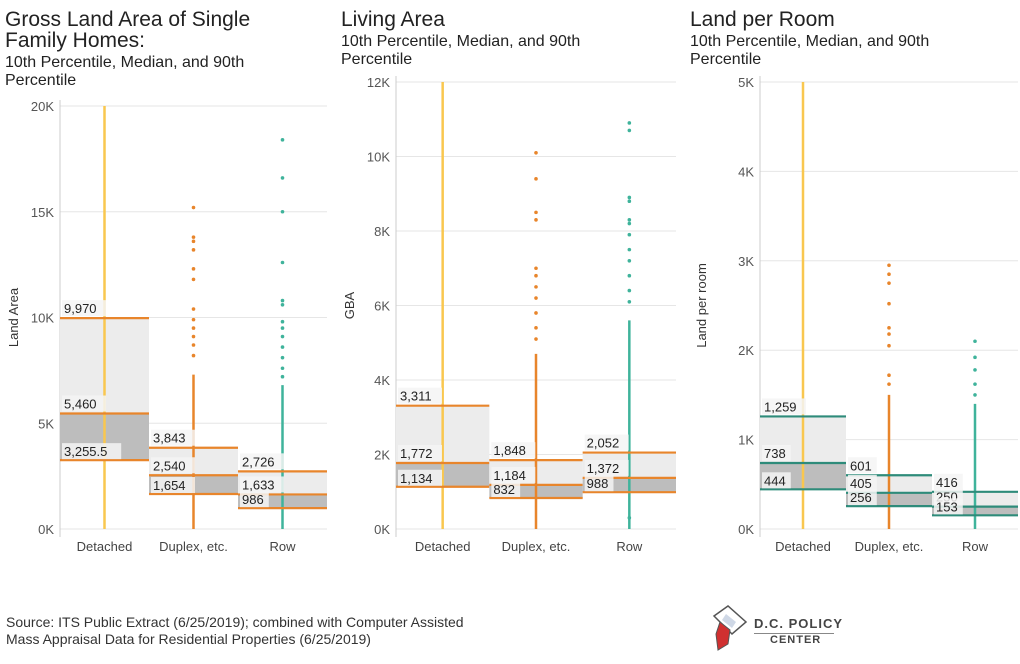 This screenshot has width=1020, height=664. Describe the element at coordinates (46, 423) in the screenshot. I see `y-tick-label: 5K` at that location.